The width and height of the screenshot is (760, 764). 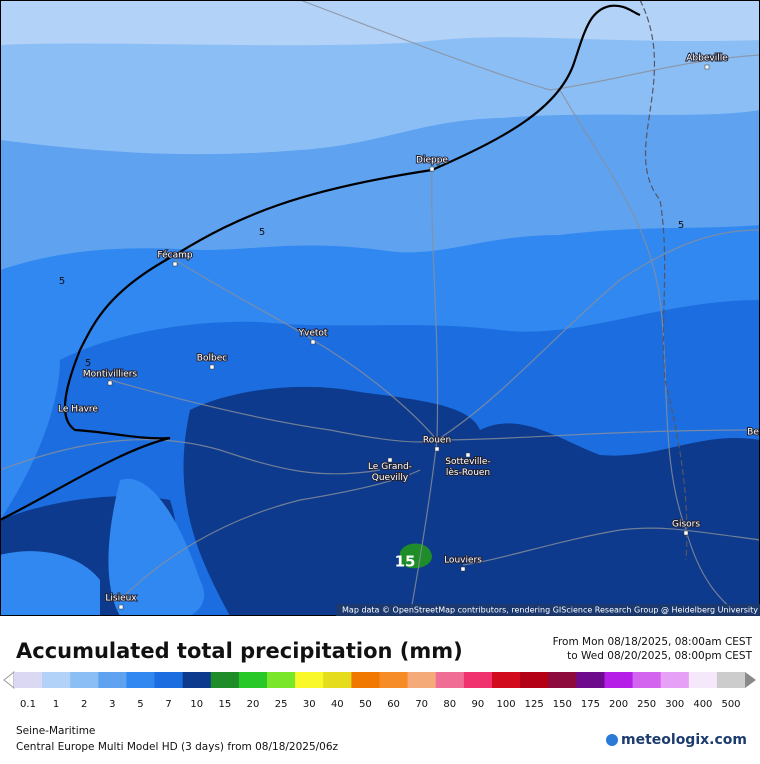 I want to click on legend-label: 100, so click(x=505, y=704).